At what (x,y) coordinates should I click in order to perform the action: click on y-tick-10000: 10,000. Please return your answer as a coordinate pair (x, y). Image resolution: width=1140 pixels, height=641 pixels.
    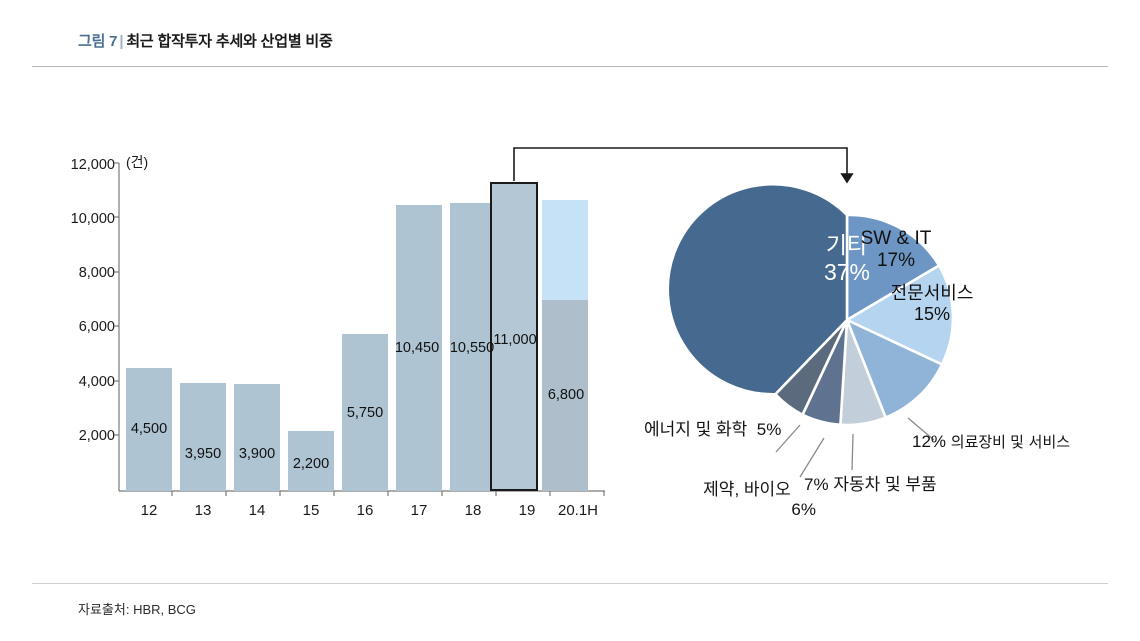
    Looking at the image, I should click on (92, 219).